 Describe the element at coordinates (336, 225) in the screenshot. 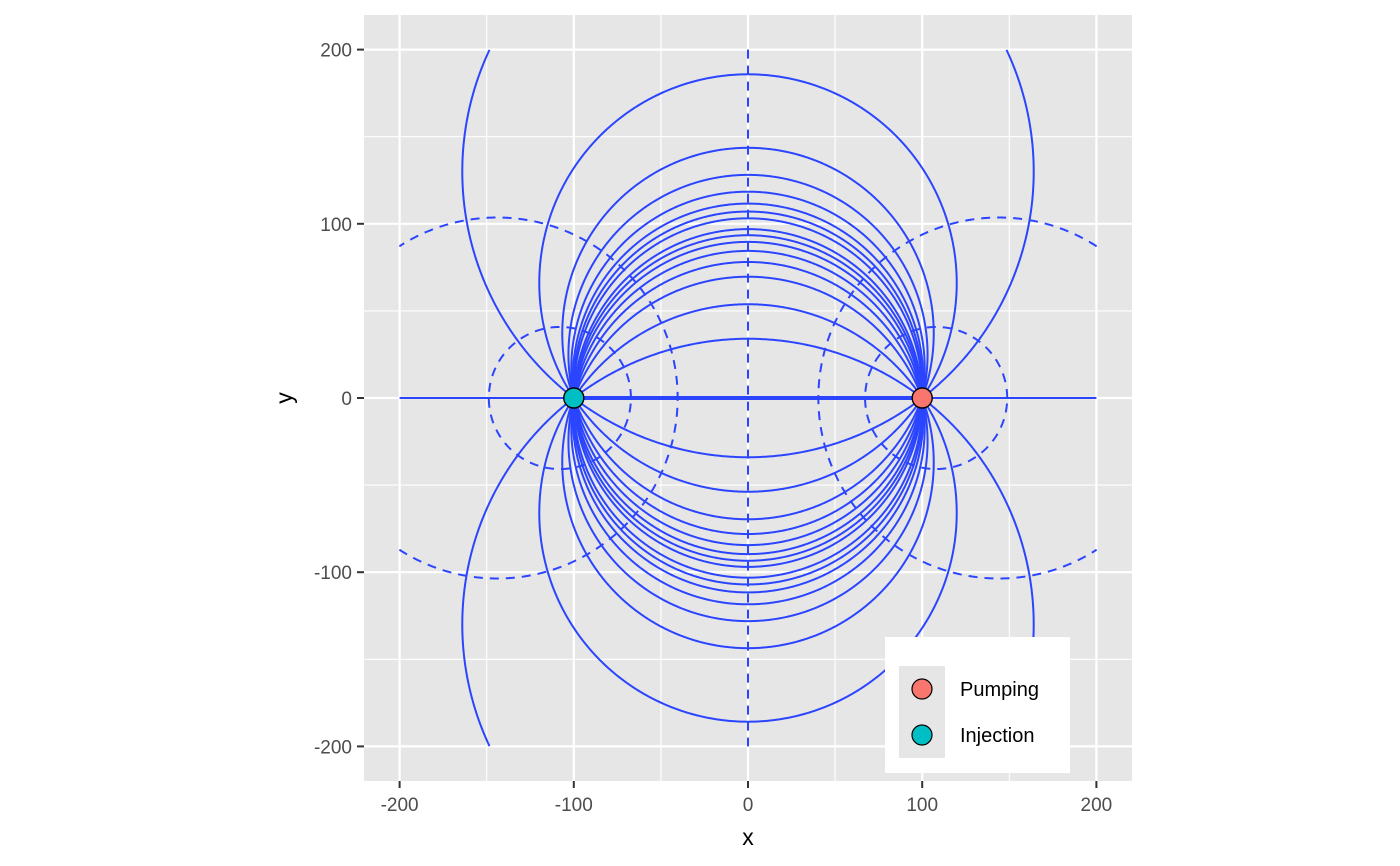

I see `y-tick-label: 100` at that location.